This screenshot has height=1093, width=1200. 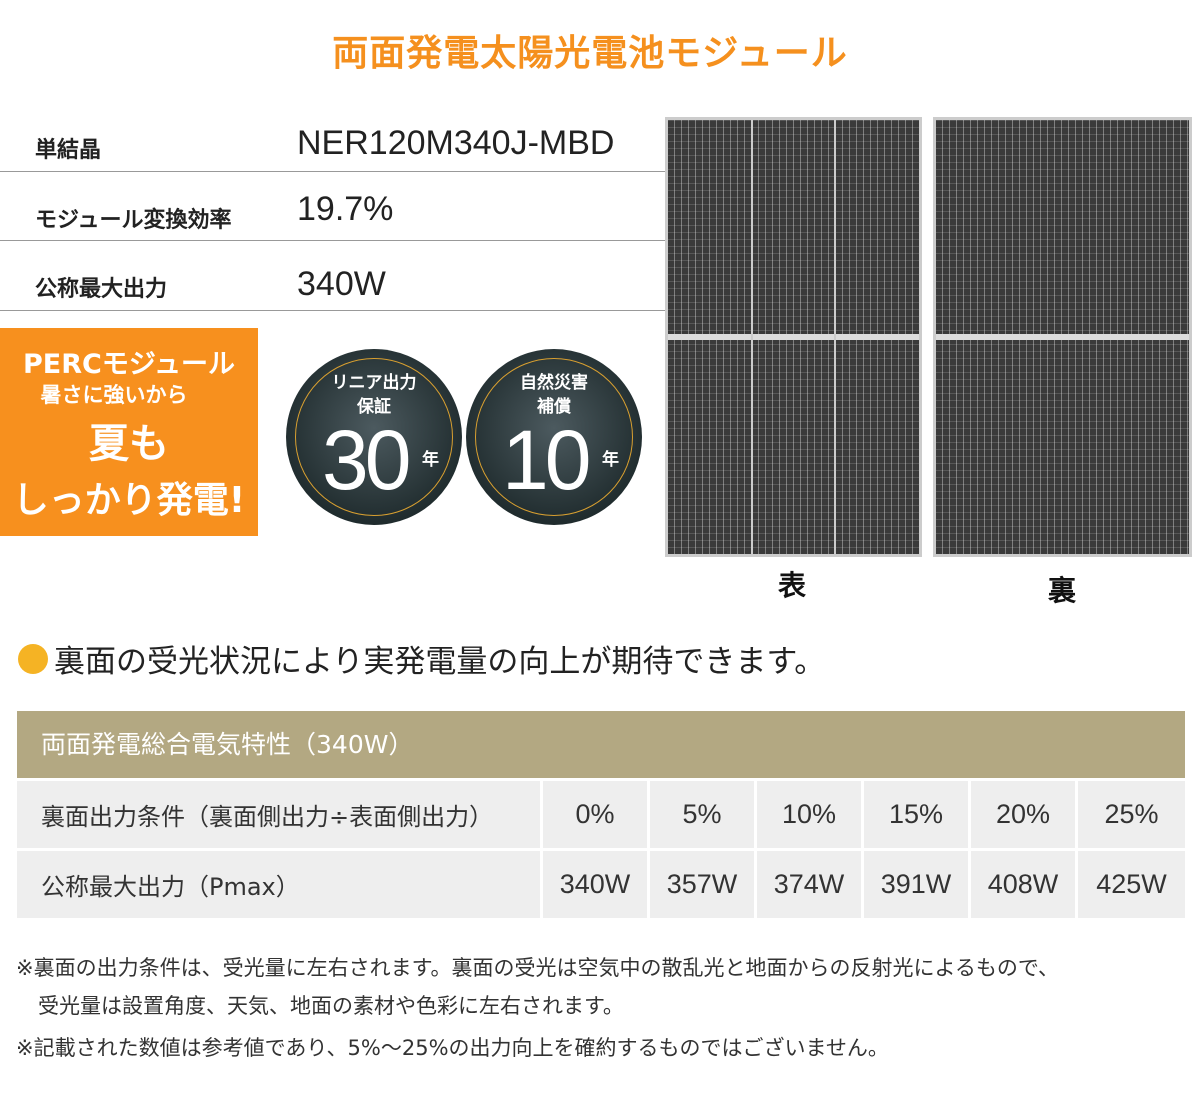 I want to click on badge-number: 30, so click(x=366, y=460).